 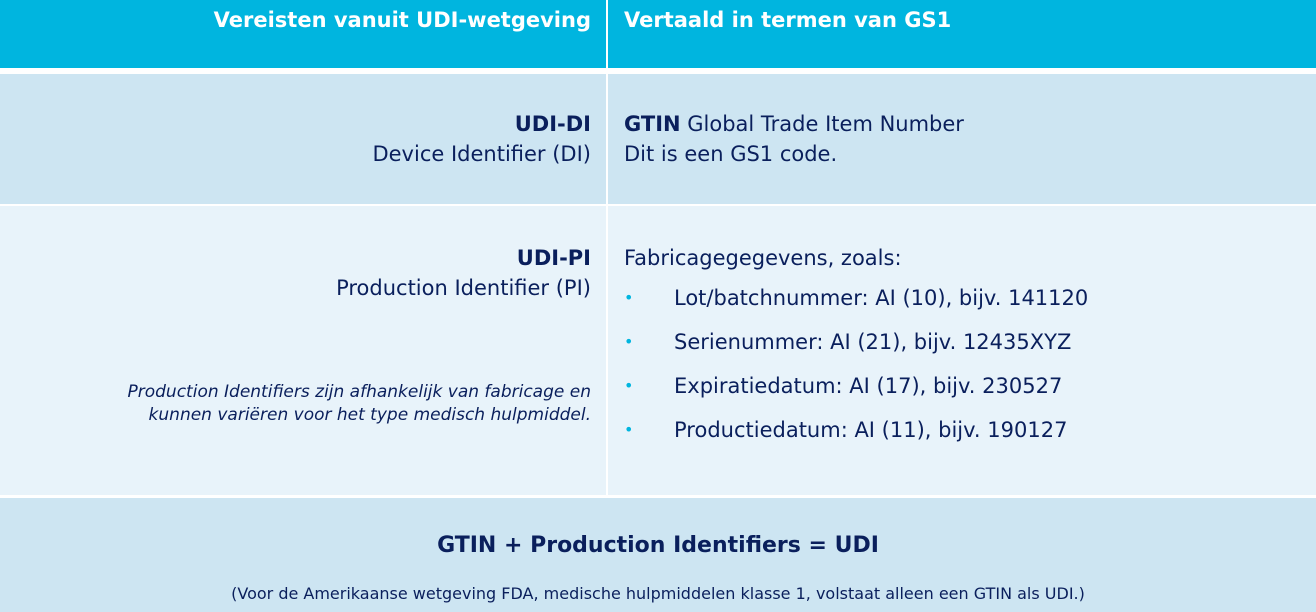 I want to click on udi-pi-title: UDI-PI, so click(x=553, y=258).